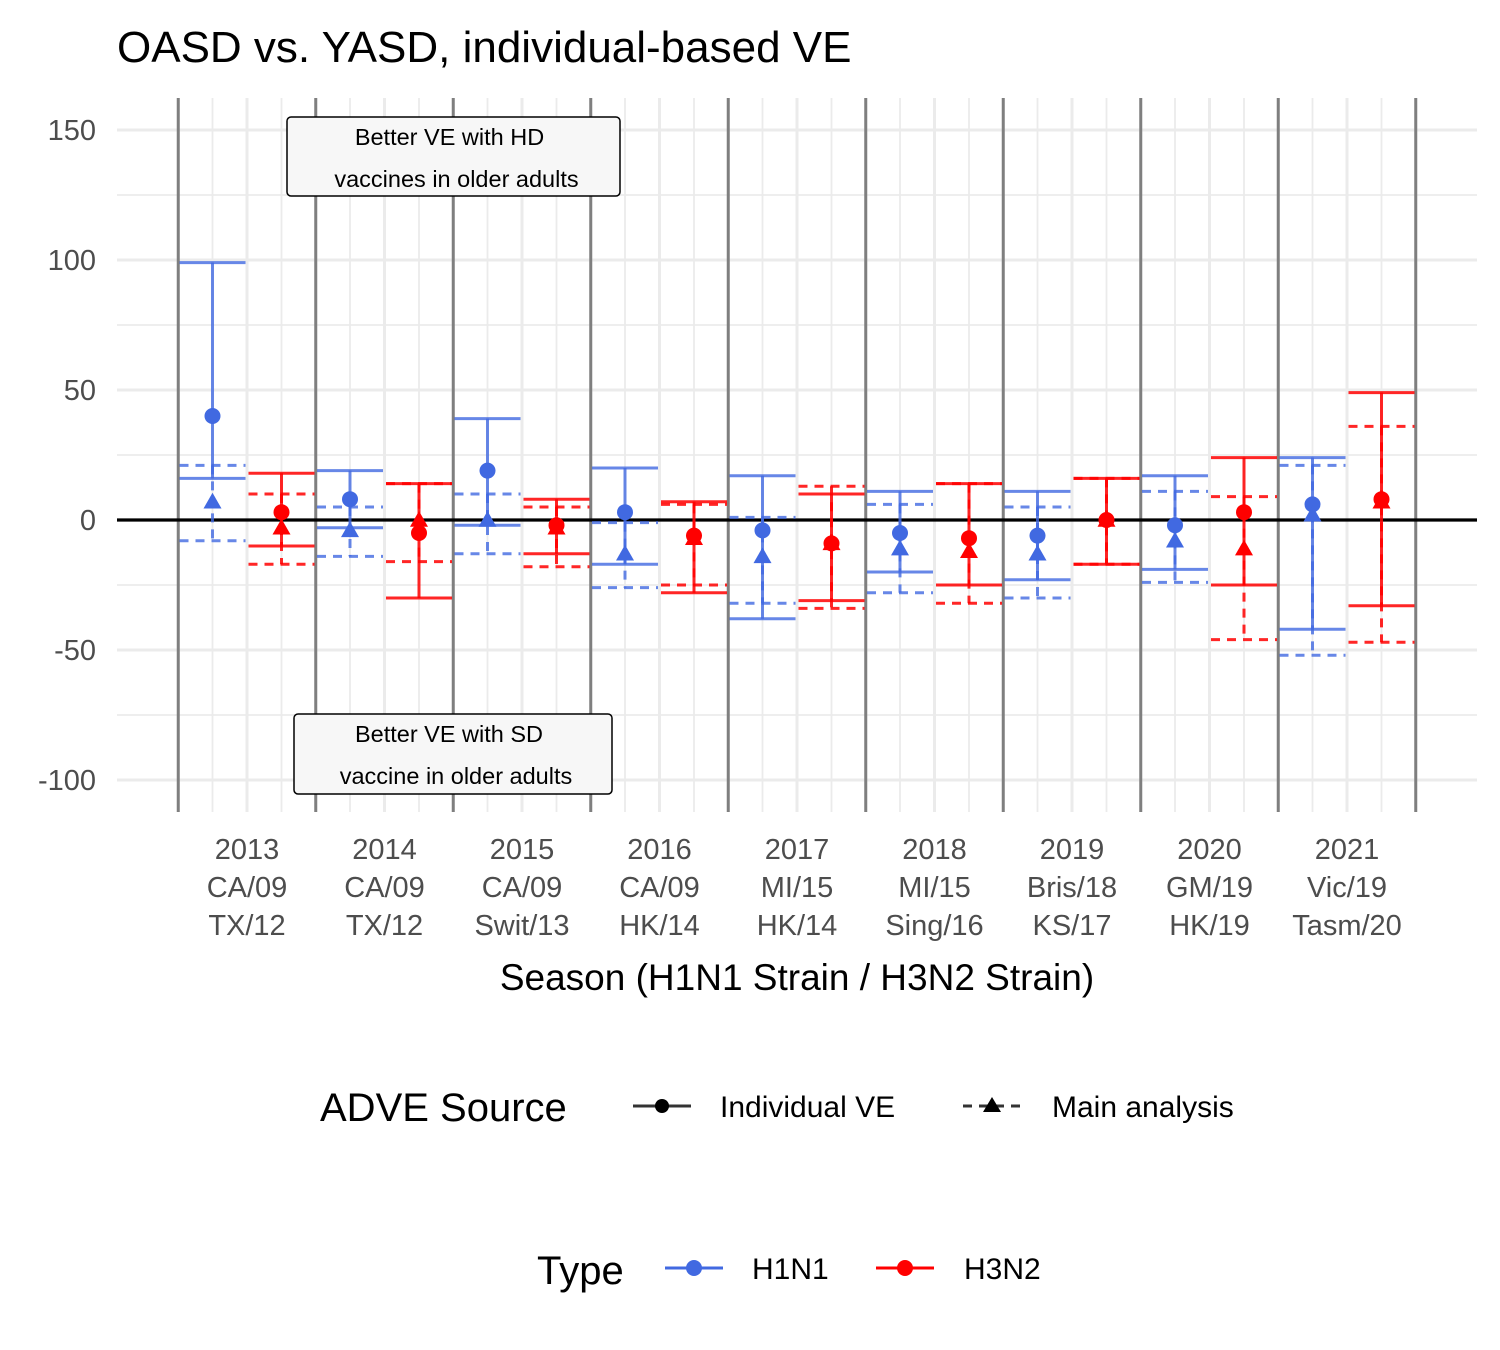 Image resolution: width=1500 pixels, height=1350 pixels. Describe the element at coordinates (80, 391) in the screenshot. I see `y-tick-label: 50` at that location.